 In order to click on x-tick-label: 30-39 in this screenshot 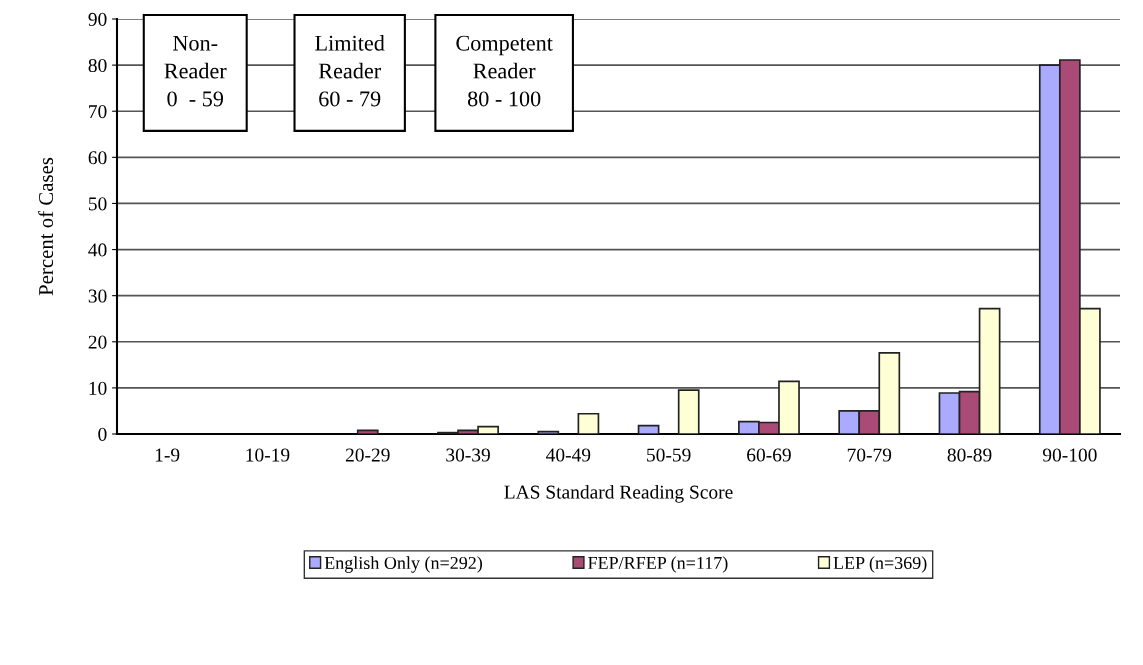, I will do `click(468, 455)`.